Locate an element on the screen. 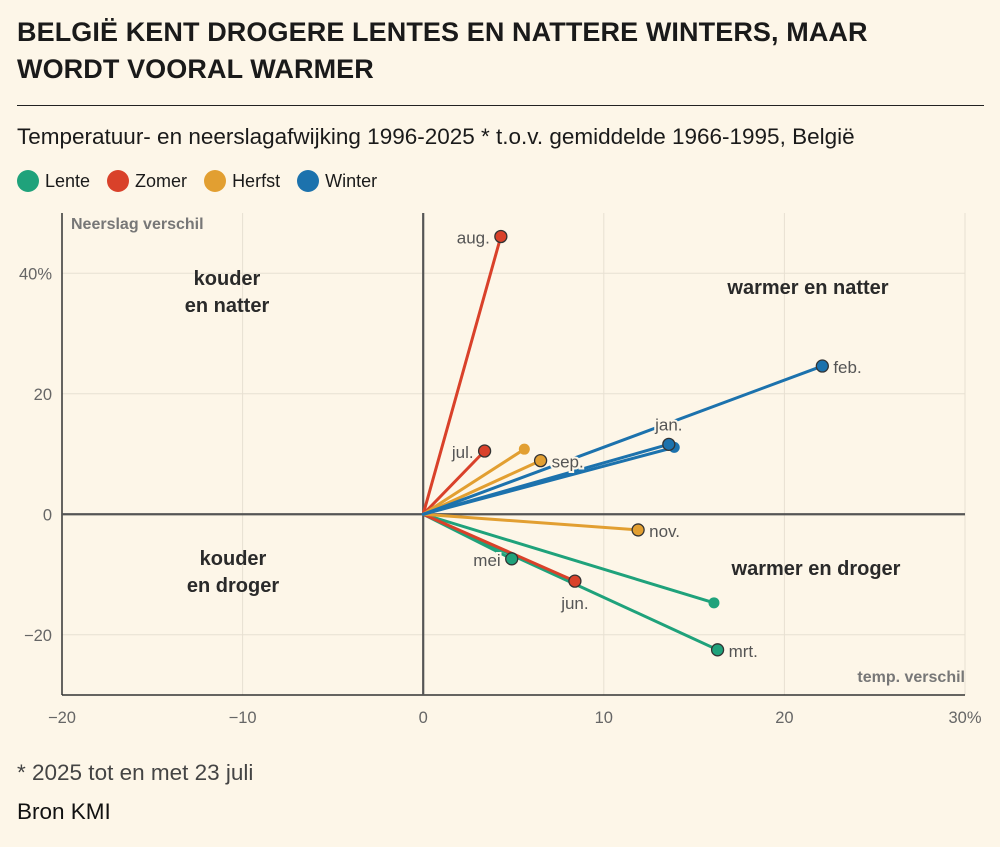  quadrant-label-kouder-droger: en droger is located at coordinates (233, 586).